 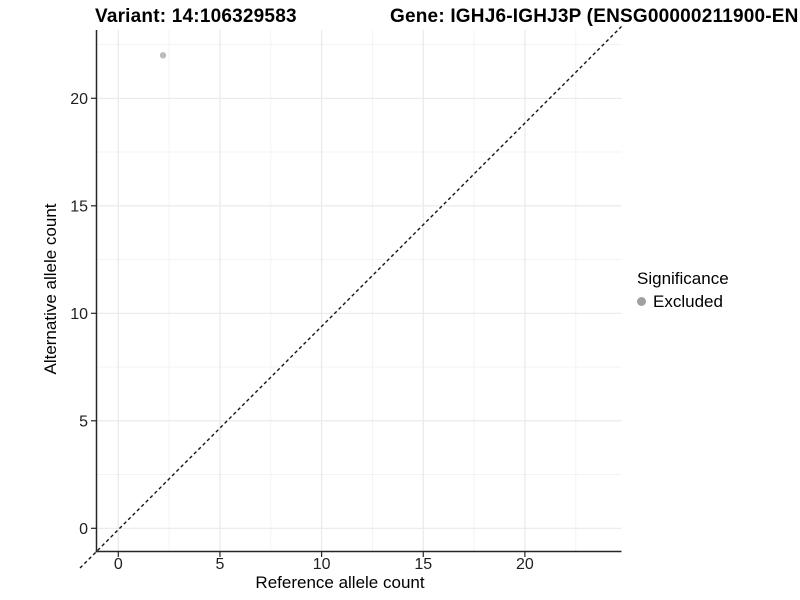 What do you see at coordinates (683, 278) in the screenshot?
I see `legend-title: Significance` at bounding box center [683, 278].